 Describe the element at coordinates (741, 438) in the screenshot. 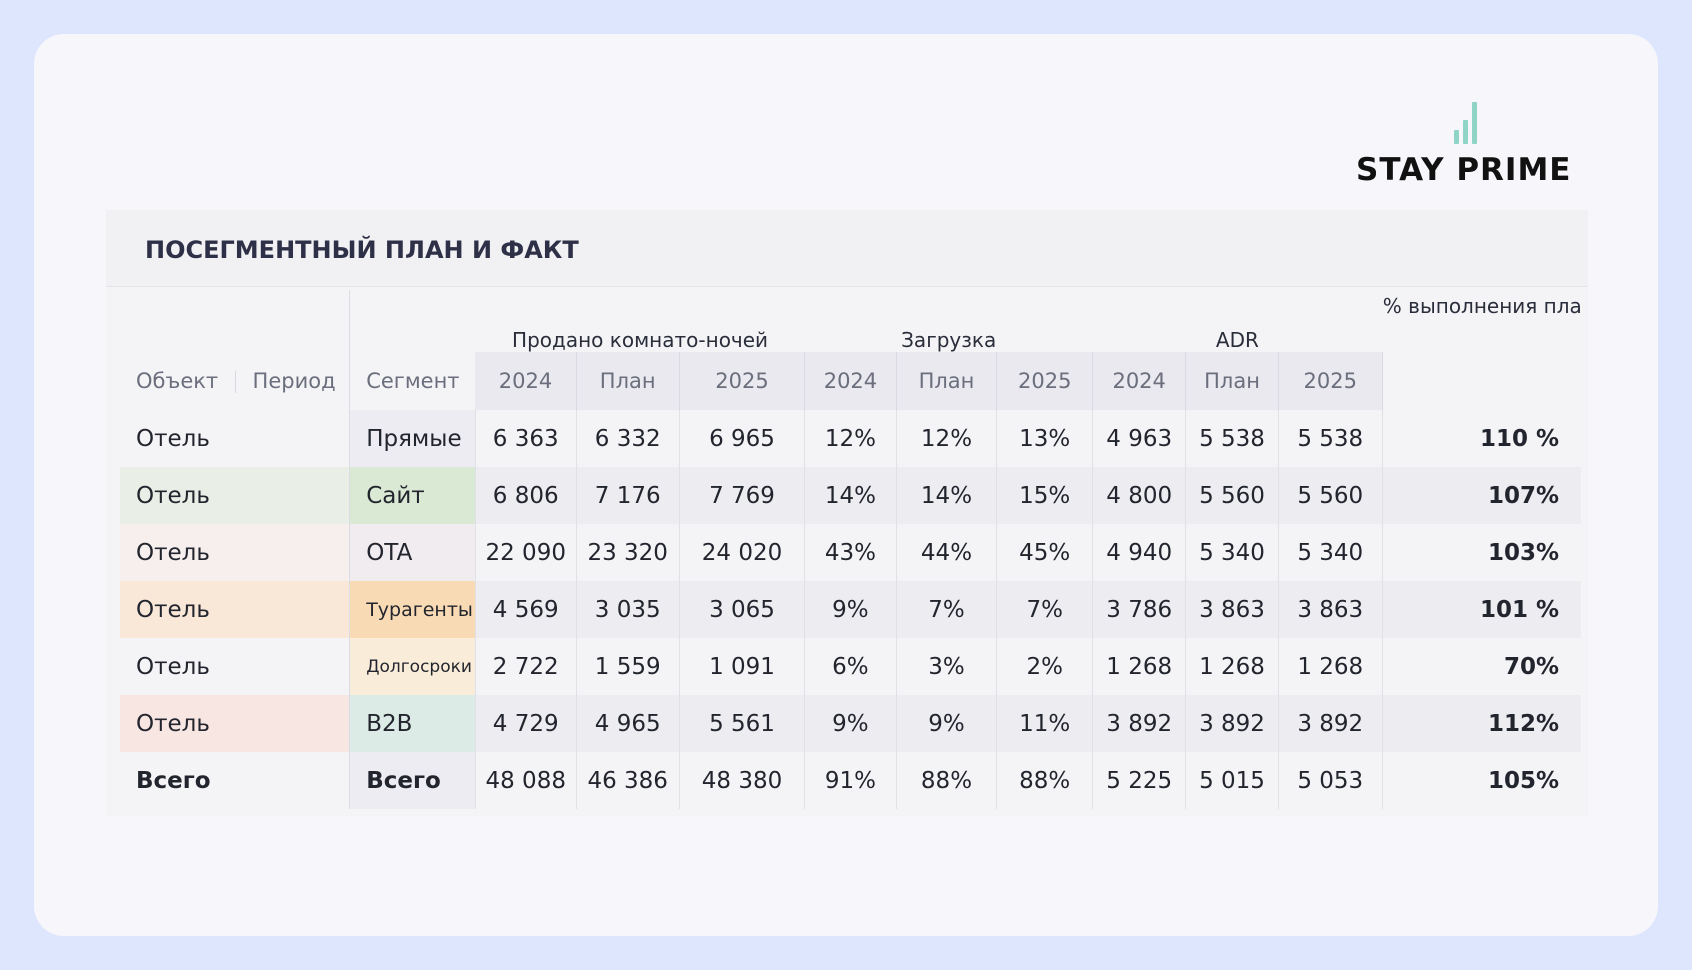

I see `cell-value: 6 965` at that location.